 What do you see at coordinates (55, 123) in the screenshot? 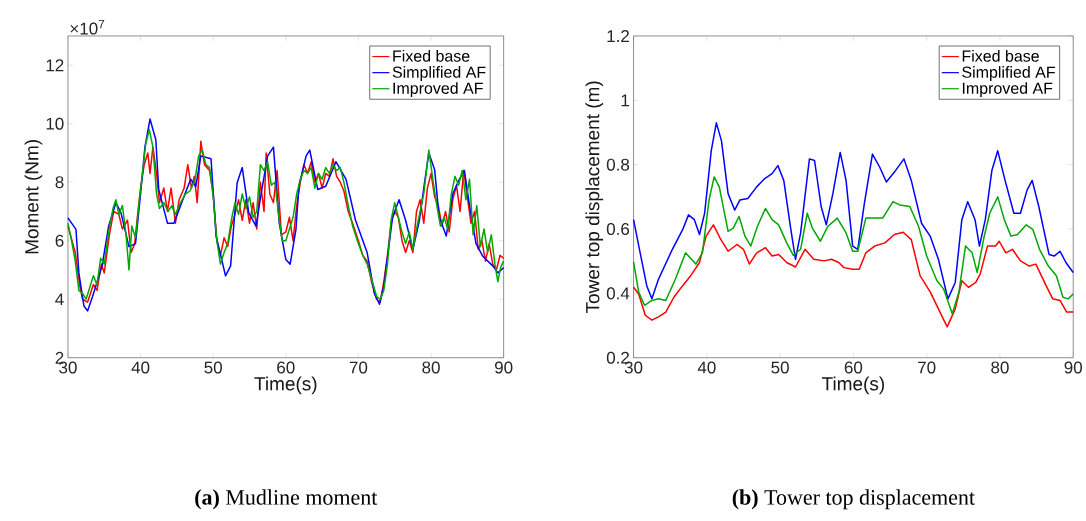
I see `y-tick-label: 10` at bounding box center [55, 123].